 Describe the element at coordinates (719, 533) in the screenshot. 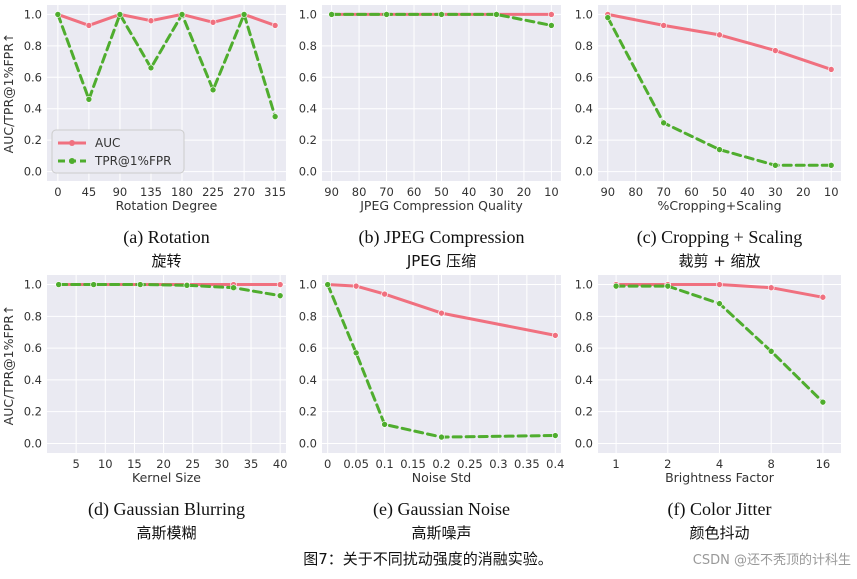

I see `panel-caption-cn: 颜色抖动` at that location.